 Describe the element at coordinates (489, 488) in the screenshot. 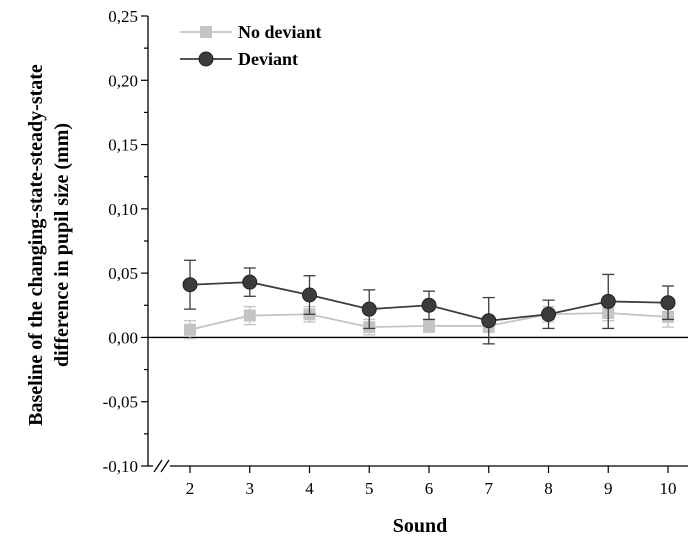

I see `x-tick-label: 7` at that location.